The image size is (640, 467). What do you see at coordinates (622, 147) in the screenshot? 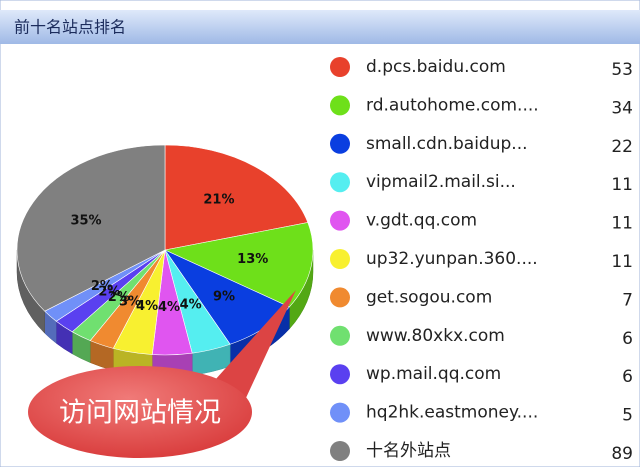
I see `legend-value: 22` at bounding box center [622, 147].